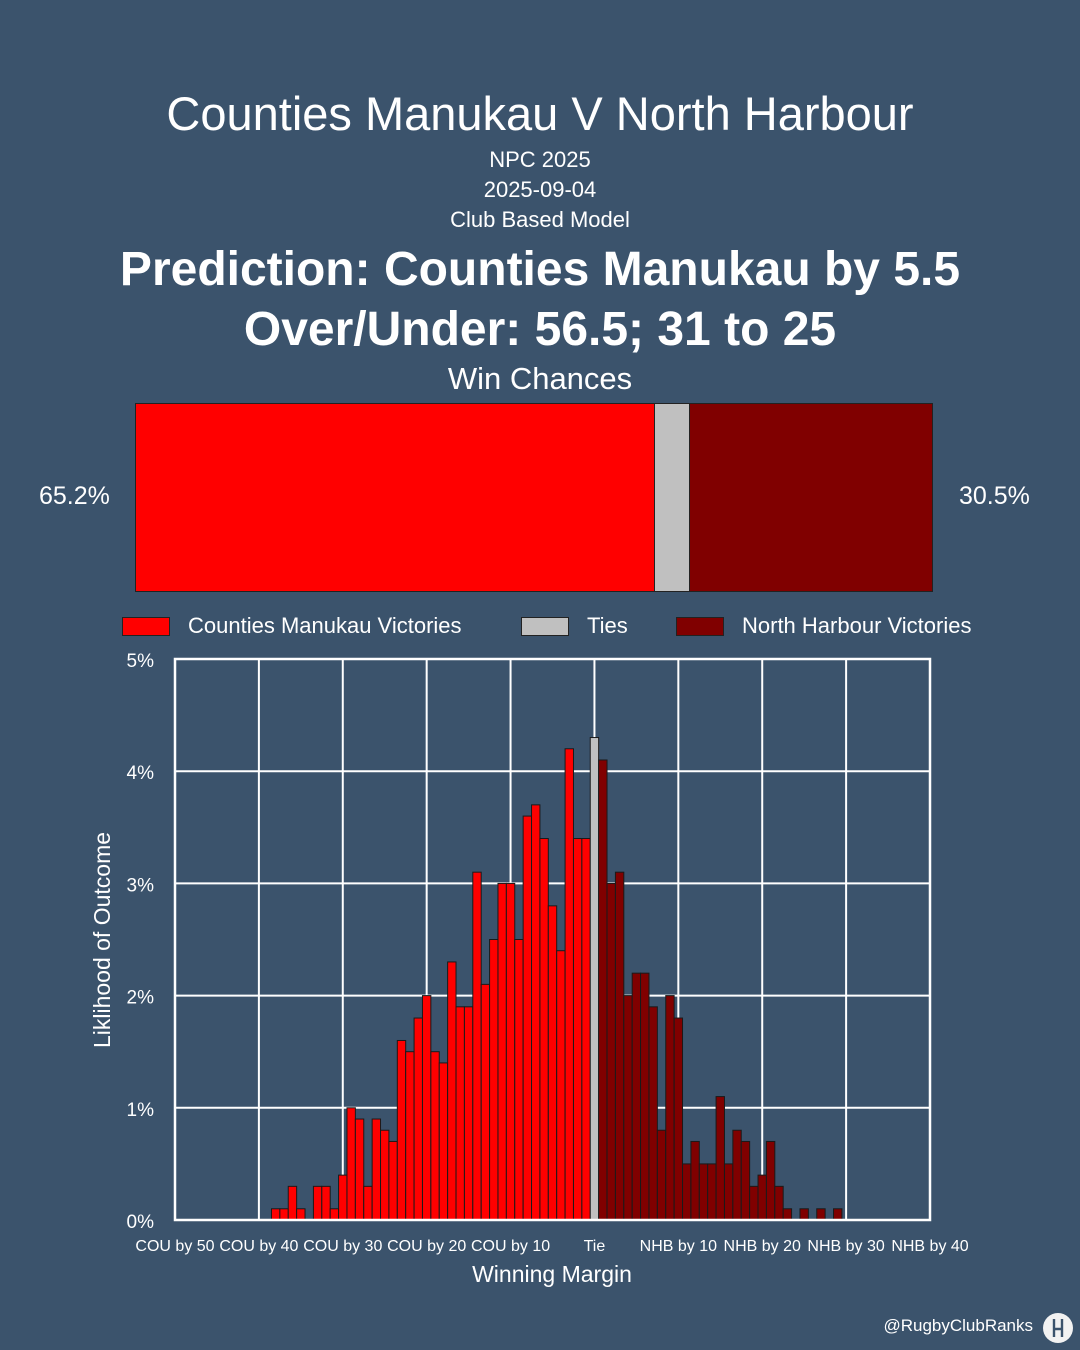  Describe the element at coordinates (540, 113) in the screenshot. I see `chart-title: Counties Manukau V North Harbour` at that location.